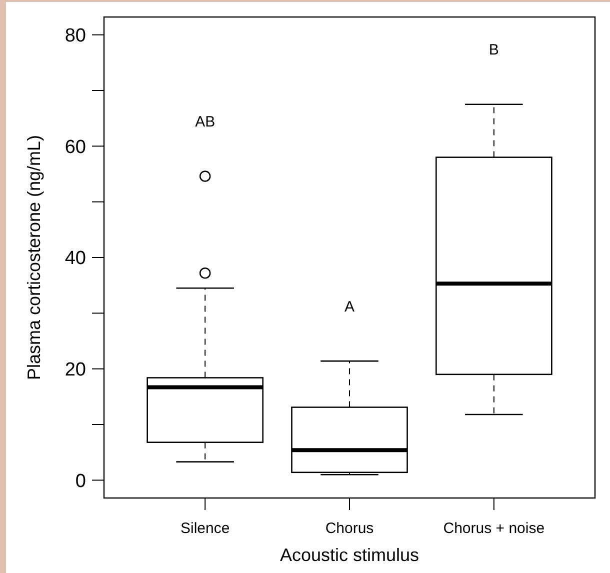 The width and height of the screenshot is (610, 573). I want to click on y-tick-label: 20, so click(75, 369).